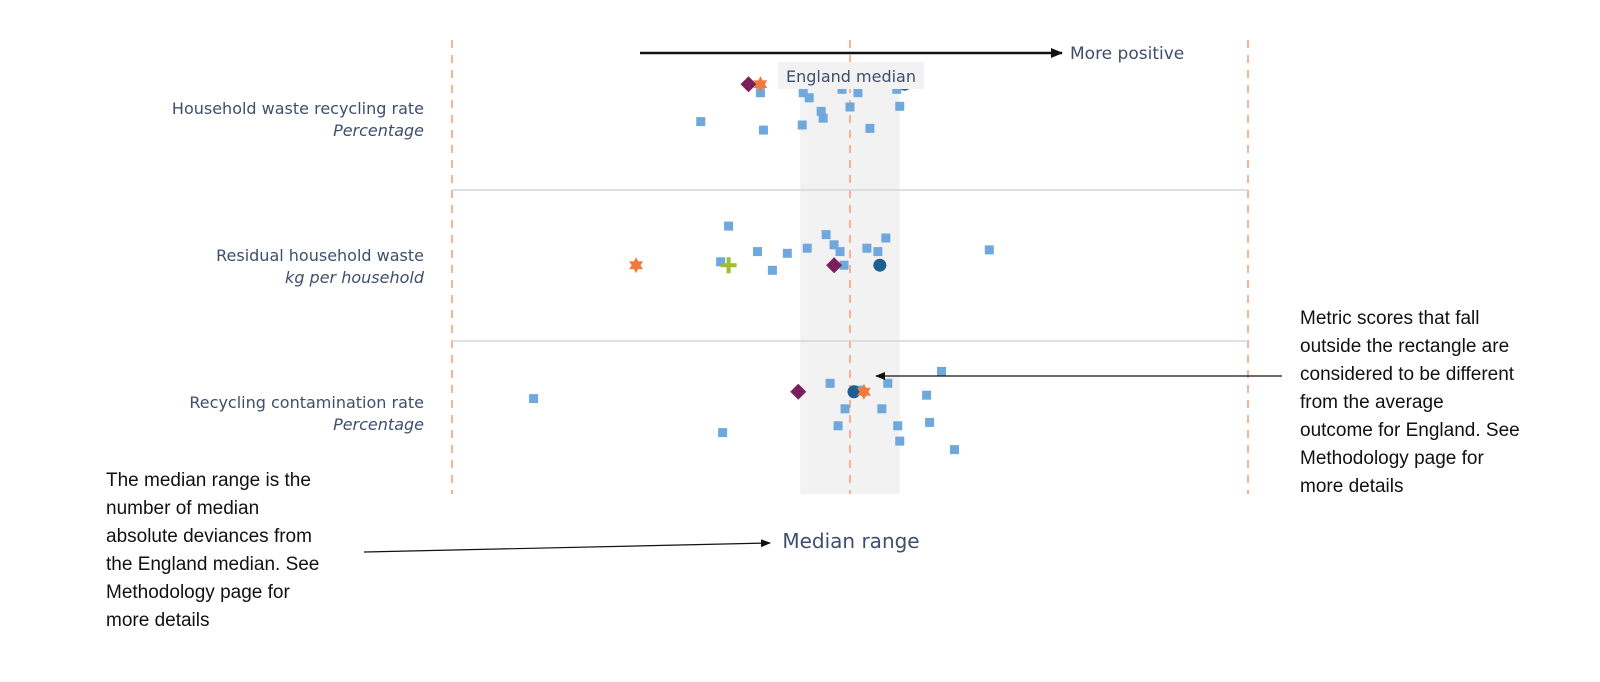 The width and height of the screenshot is (1600, 682). What do you see at coordinates (1410, 430) in the screenshot?
I see `right-note-line: outcome for England. See` at bounding box center [1410, 430].